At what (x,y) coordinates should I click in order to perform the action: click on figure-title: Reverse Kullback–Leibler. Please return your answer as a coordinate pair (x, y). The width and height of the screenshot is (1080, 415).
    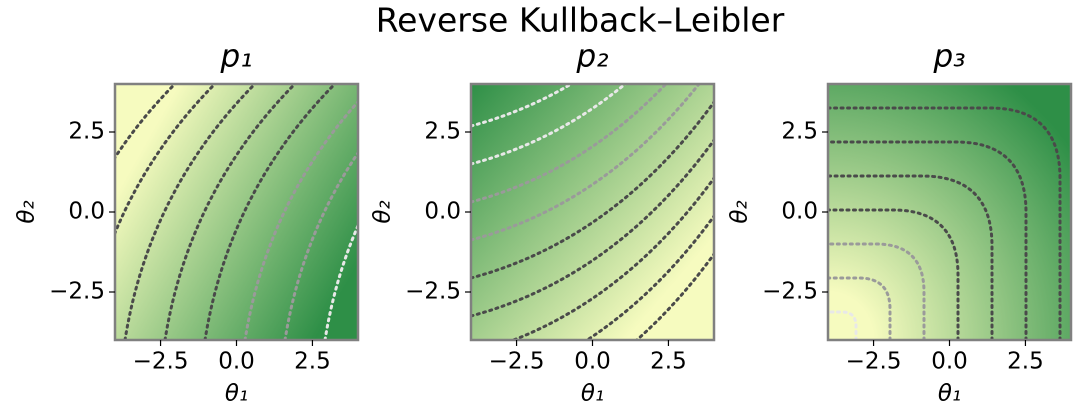
    Looking at the image, I should click on (580, 20).